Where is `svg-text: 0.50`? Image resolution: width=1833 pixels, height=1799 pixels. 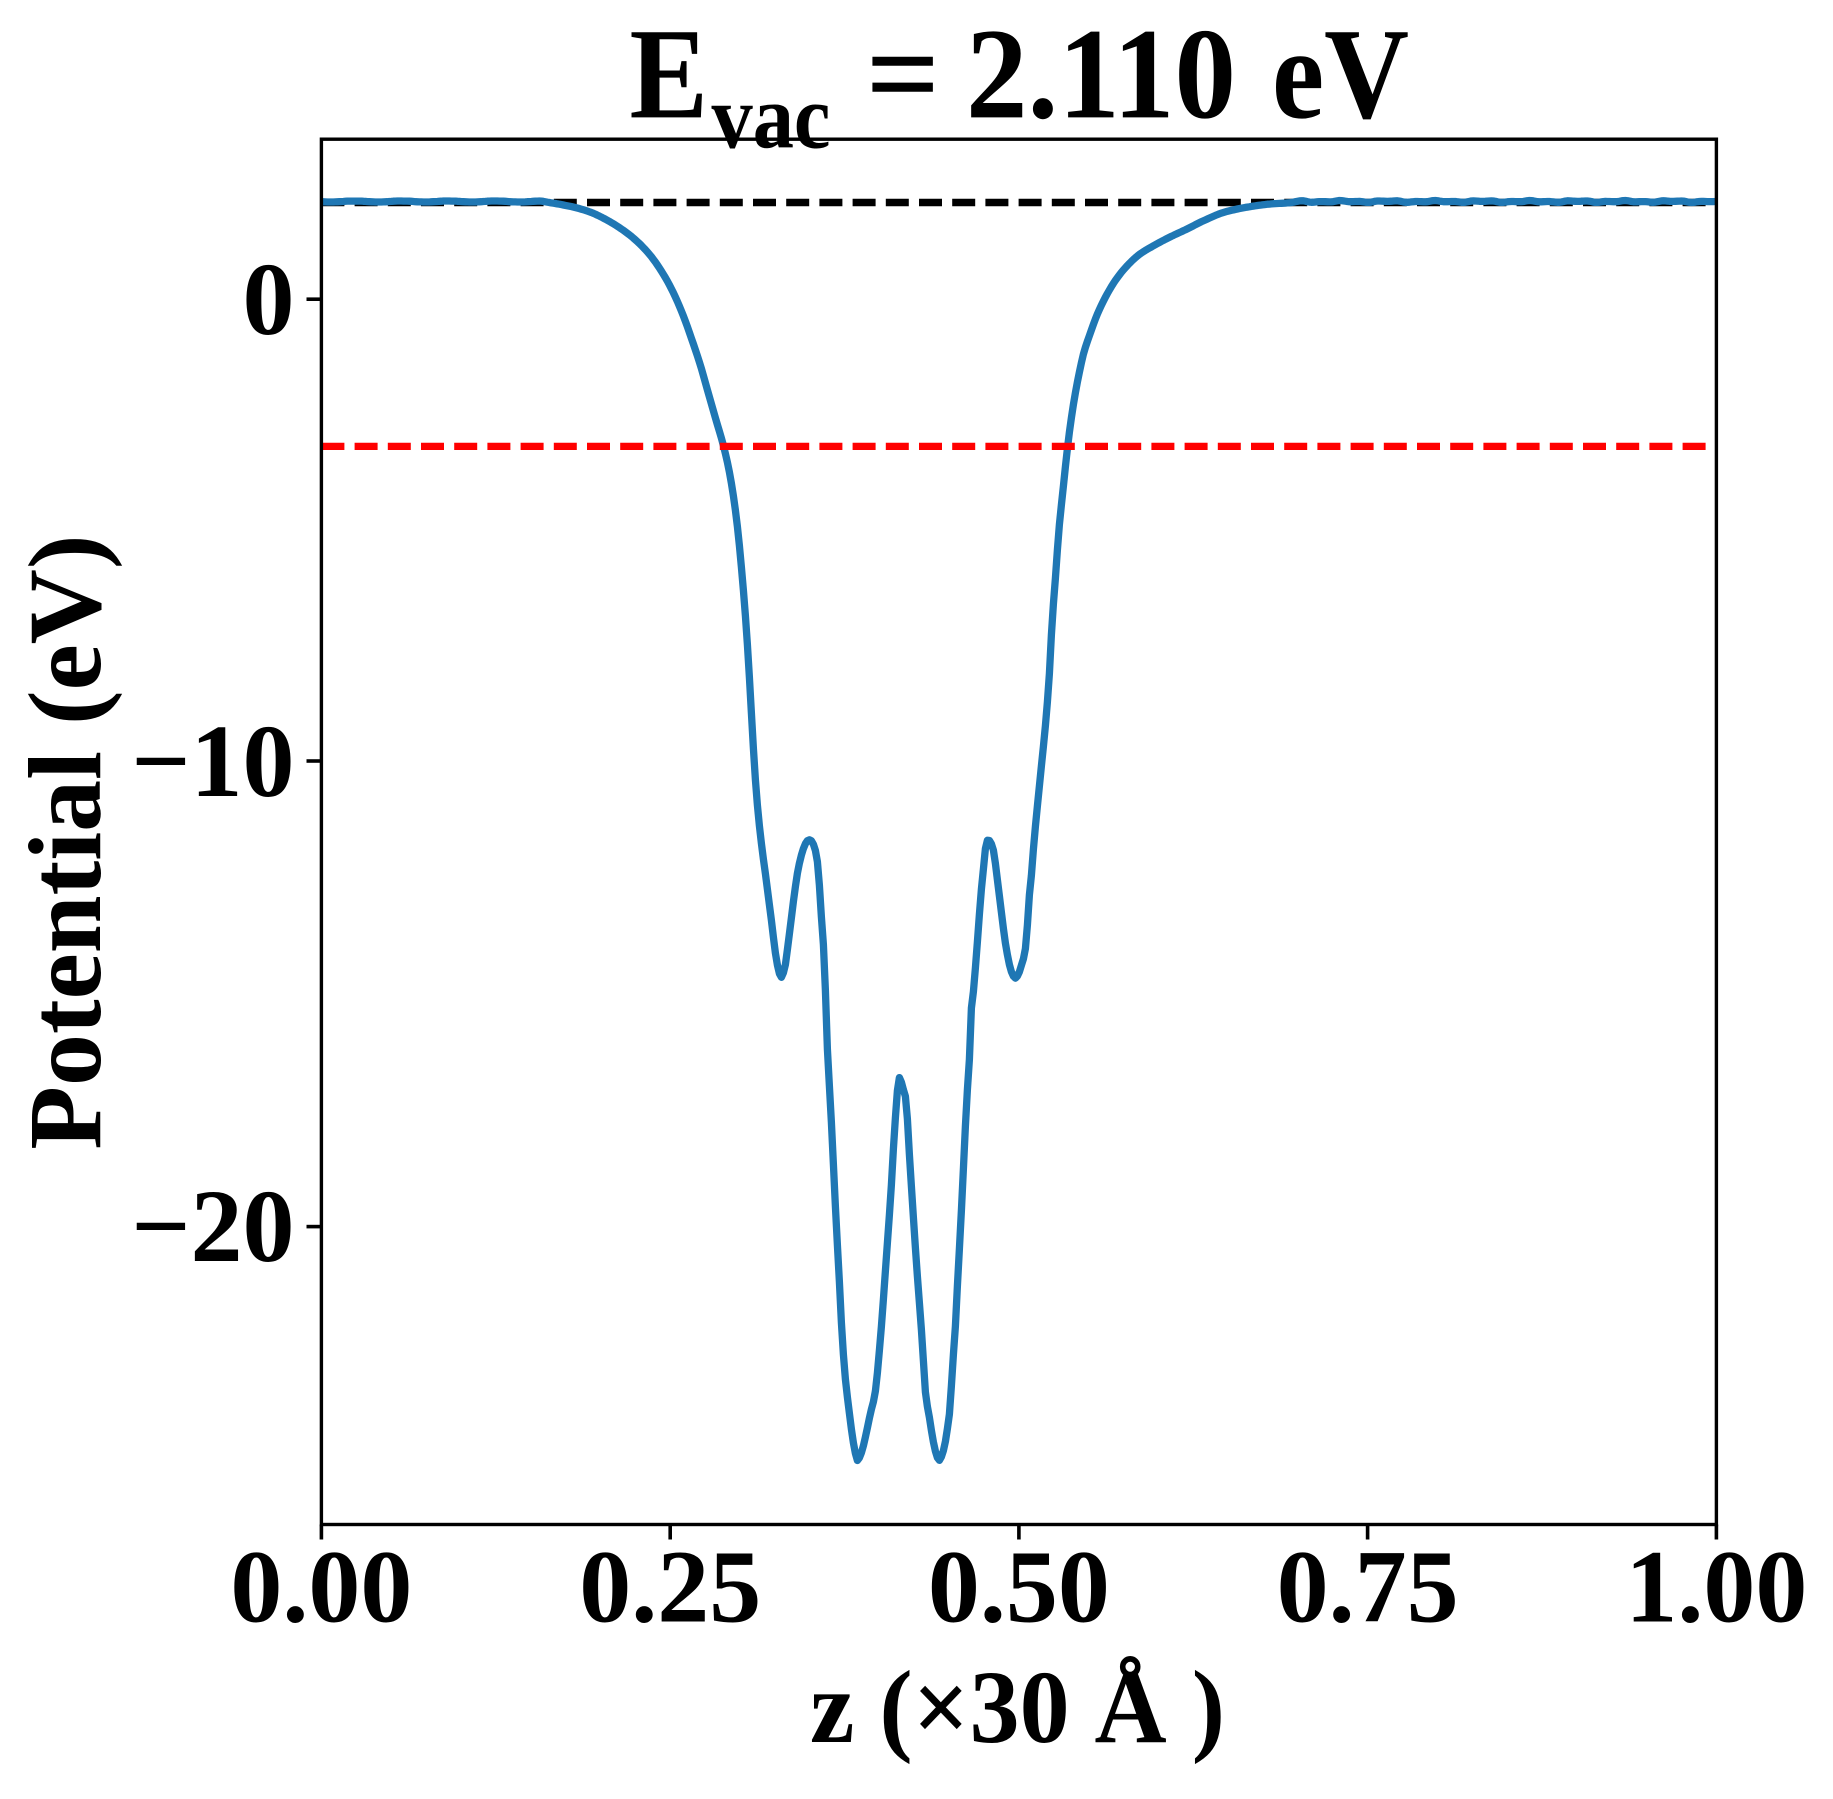
svg-text: 0.50 is located at coordinates (1019, 1587).